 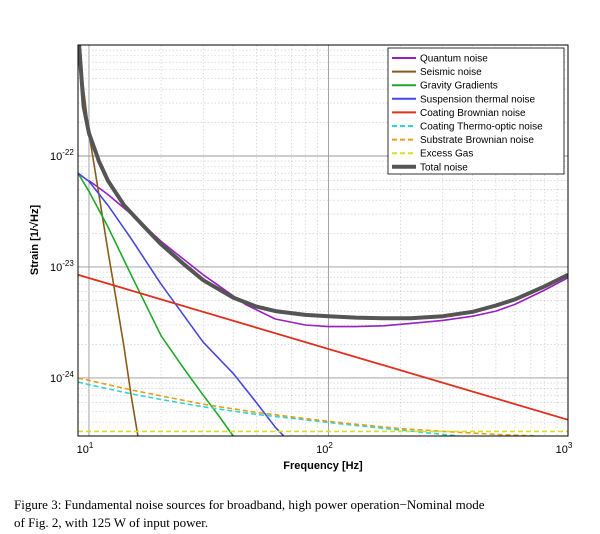 What do you see at coordinates (481, 127) in the screenshot?
I see `legend-entry-label: Coating Thermo-optic noise` at bounding box center [481, 127].